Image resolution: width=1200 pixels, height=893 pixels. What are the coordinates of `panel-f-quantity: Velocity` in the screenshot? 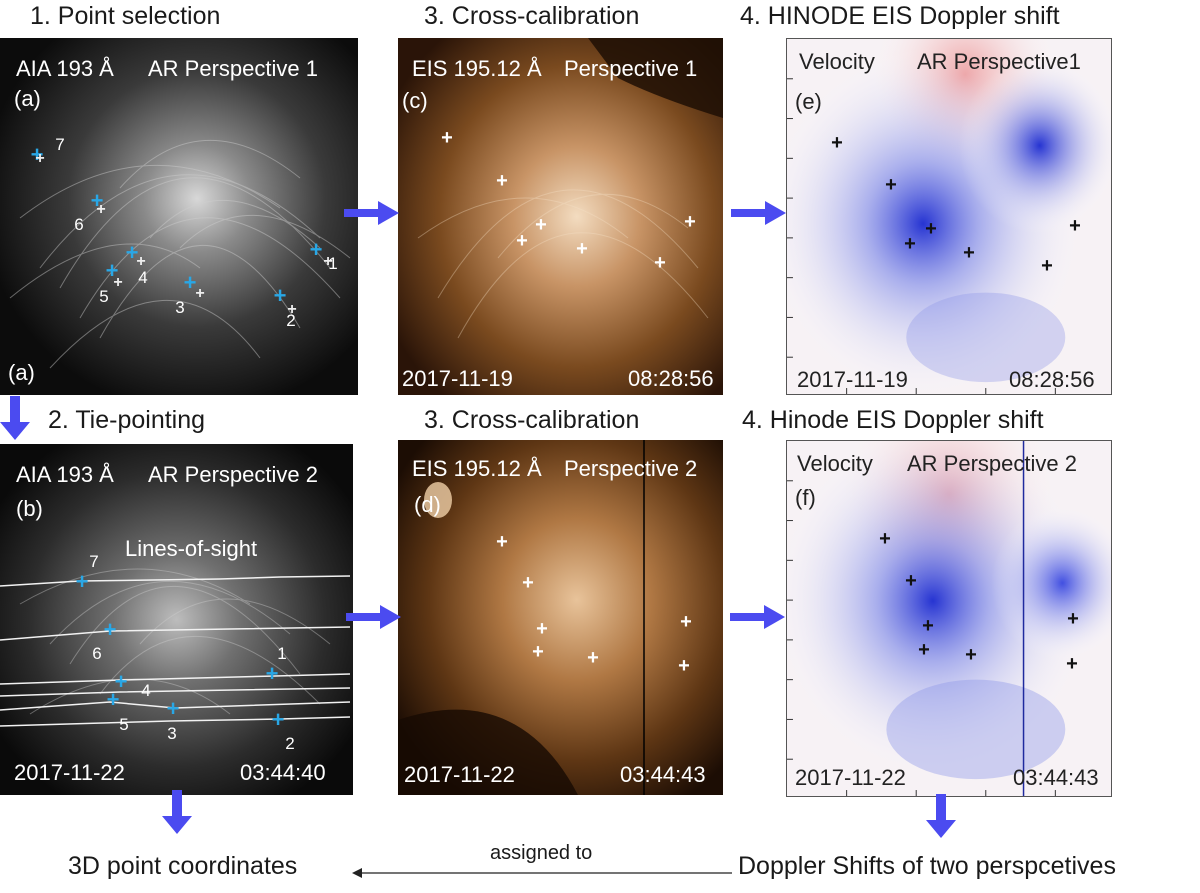 It's located at (835, 463).